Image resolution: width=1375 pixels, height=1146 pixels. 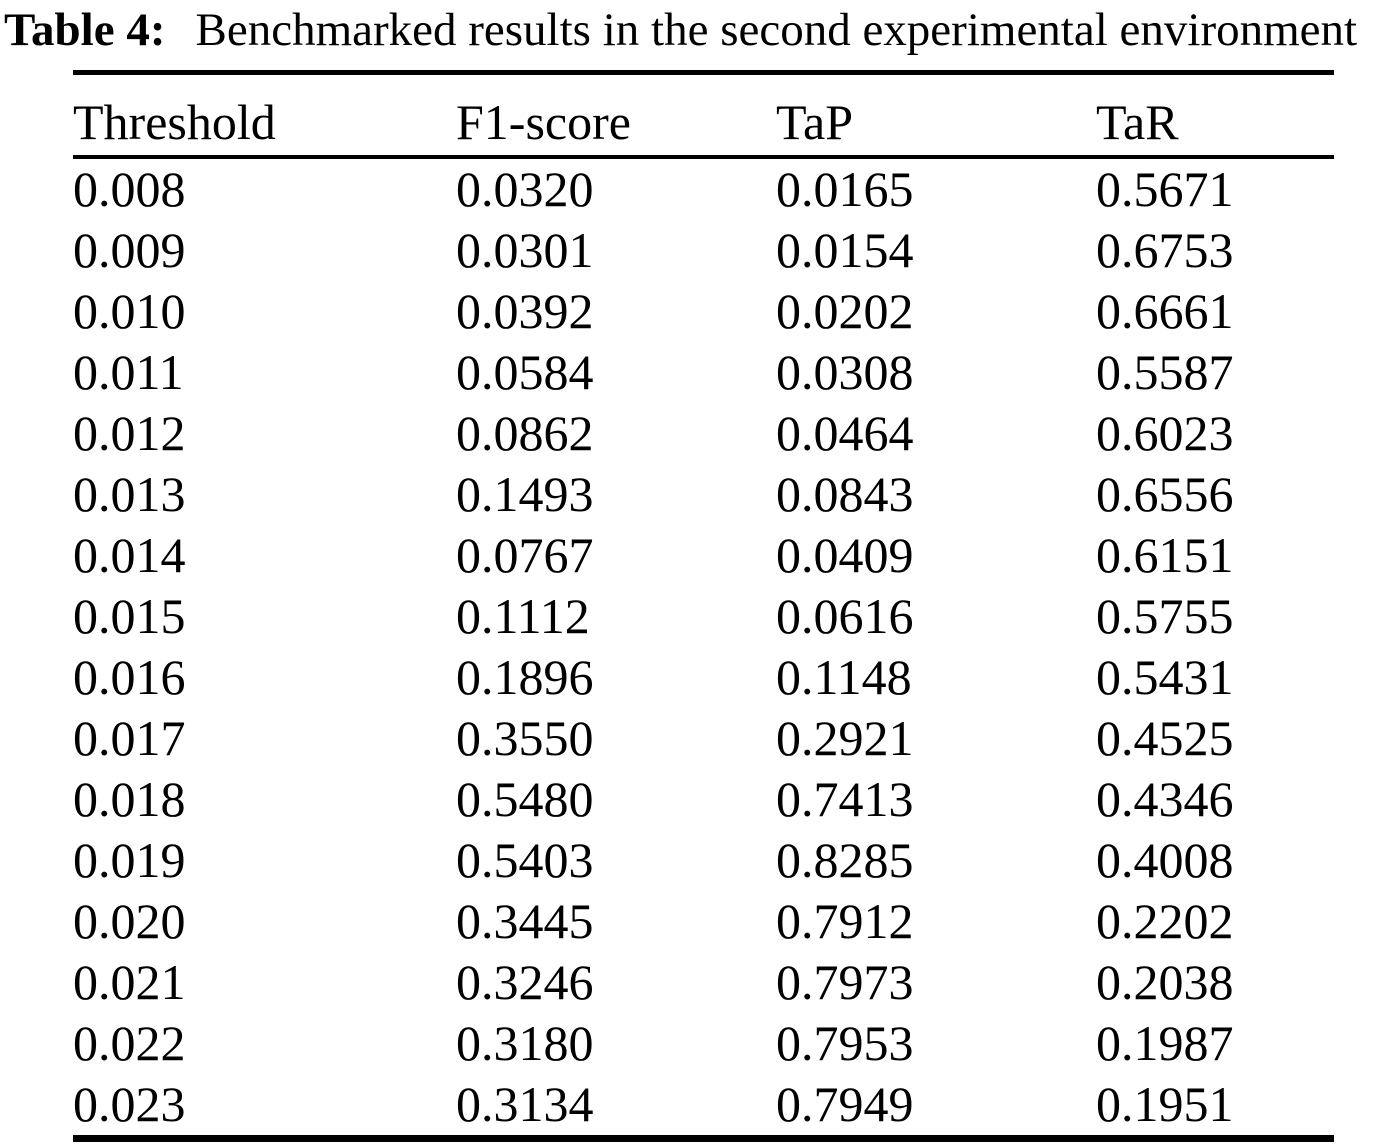 What do you see at coordinates (1215, 115) in the screenshot?
I see `column-header-tar: TaR` at bounding box center [1215, 115].